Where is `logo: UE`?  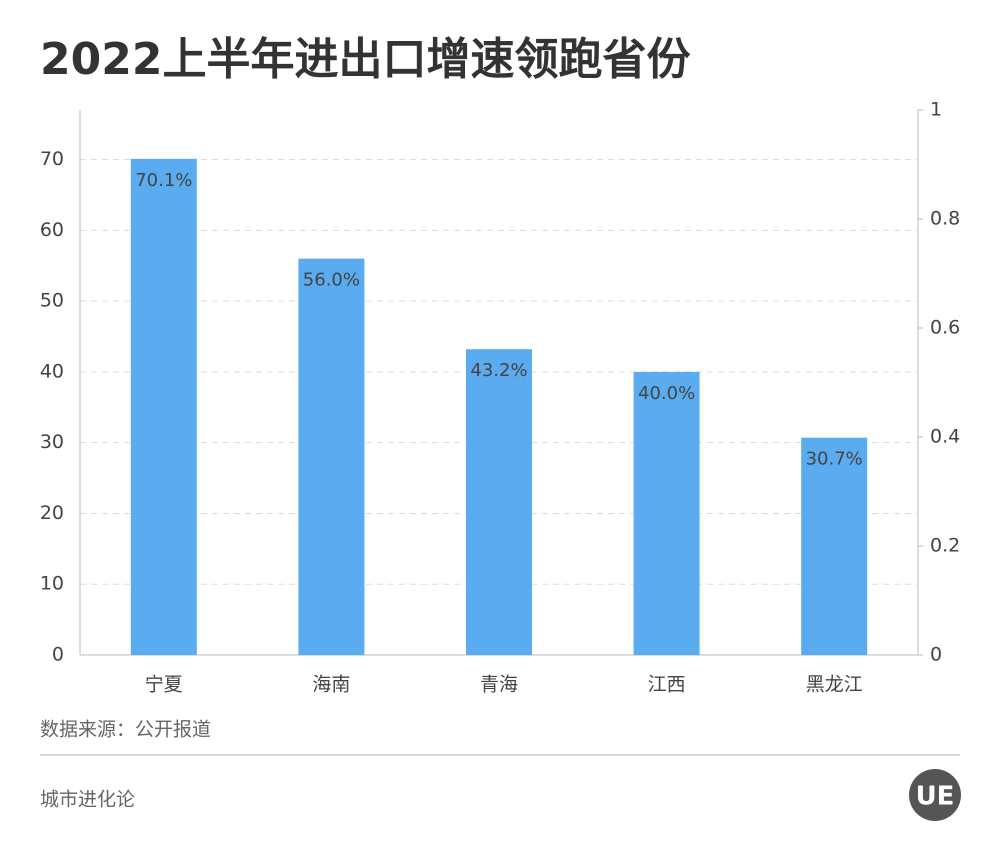
logo: UE is located at coordinates (935, 797).